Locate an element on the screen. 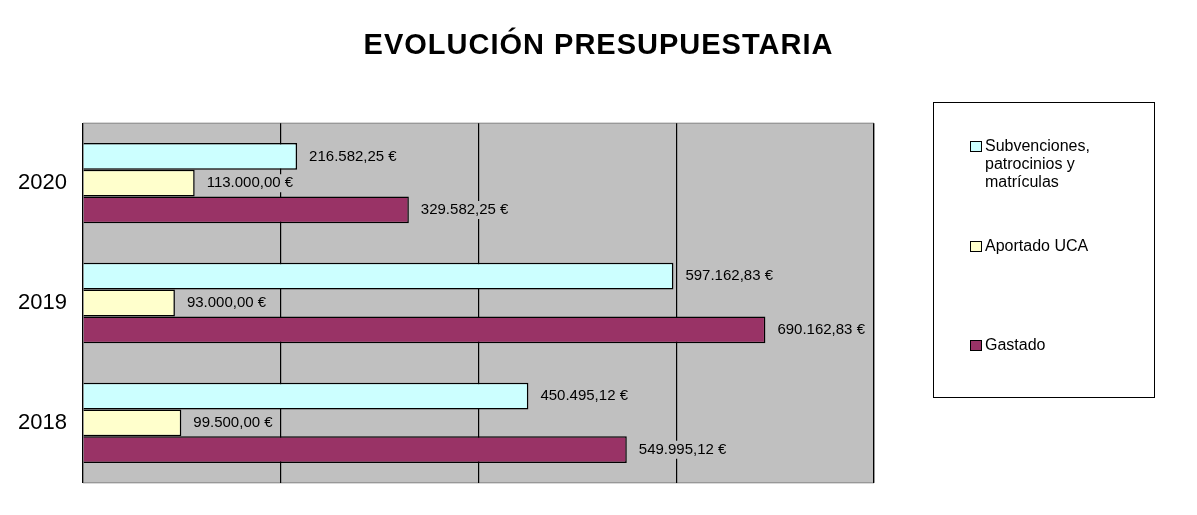 This screenshot has width=1197, height=515. y-tick-label: 2018 is located at coordinates (42, 421).